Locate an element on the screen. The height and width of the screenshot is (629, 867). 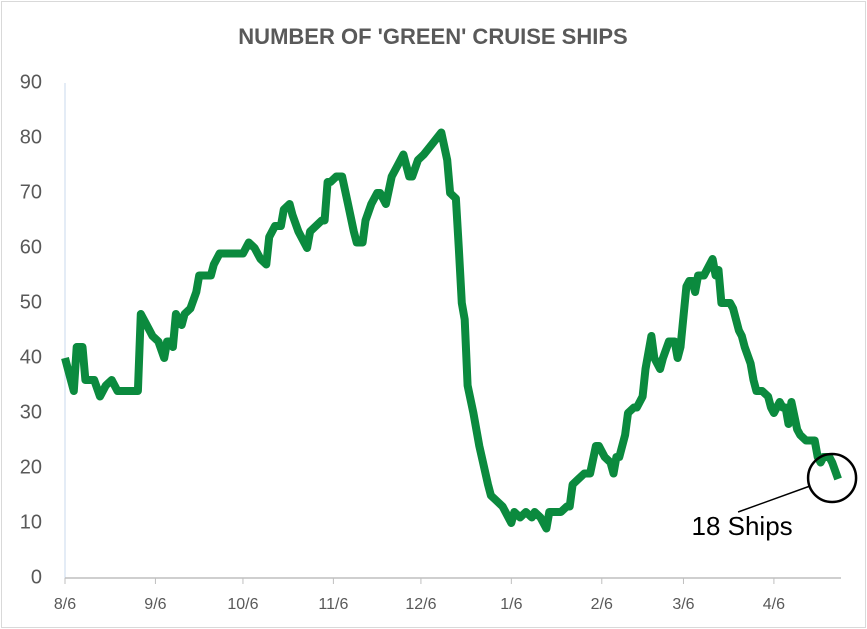
x-tick-label: 9/6 is located at coordinates (155, 604).